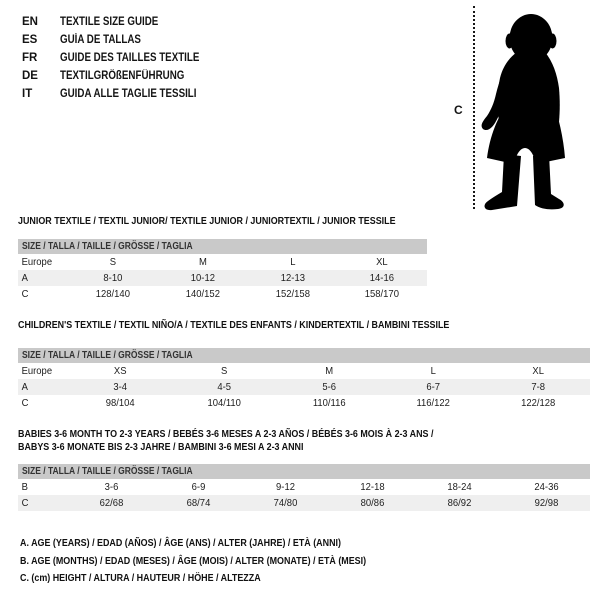 The image size is (600, 600). Describe the element at coordinates (113, 278) in the screenshot. I see `cell-value: 8-10` at that location.